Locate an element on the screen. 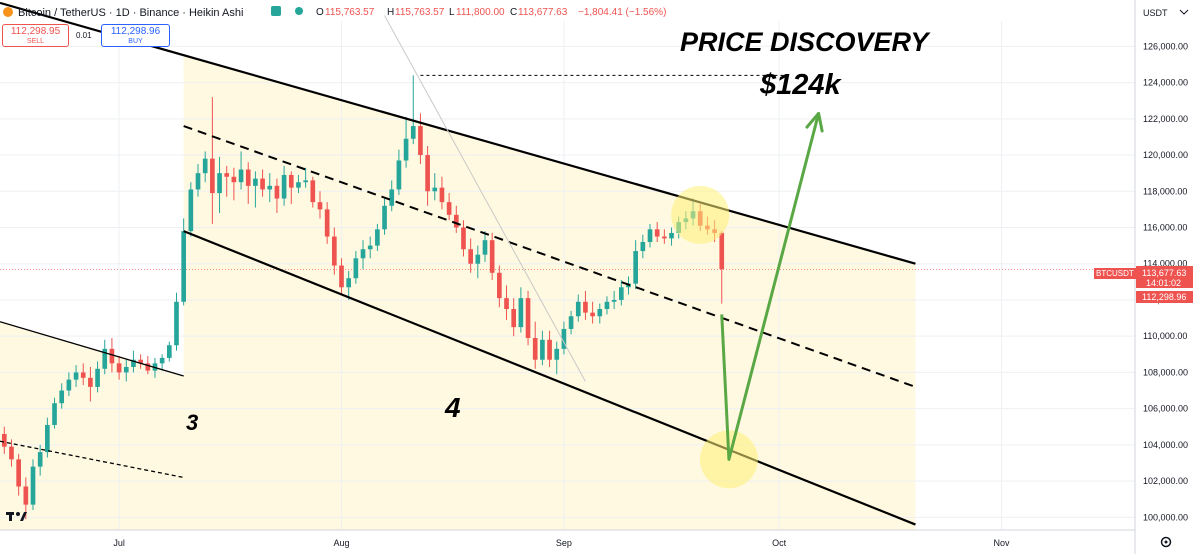  y-tick-label: 108,000.00 is located at coordinates (1165, 372).